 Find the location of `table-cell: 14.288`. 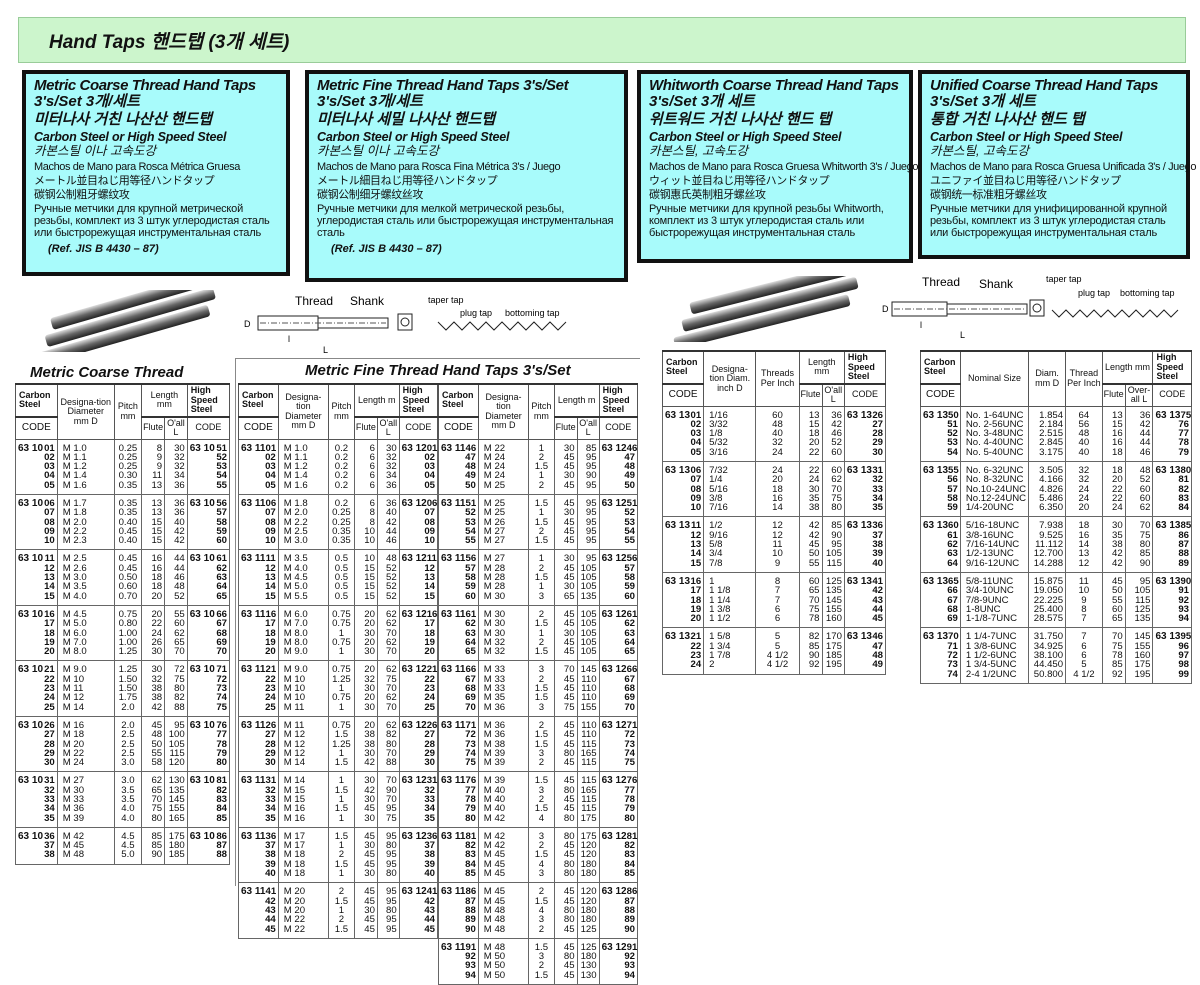

table-cell: 14.288 is located at coordinates (1047, 565).